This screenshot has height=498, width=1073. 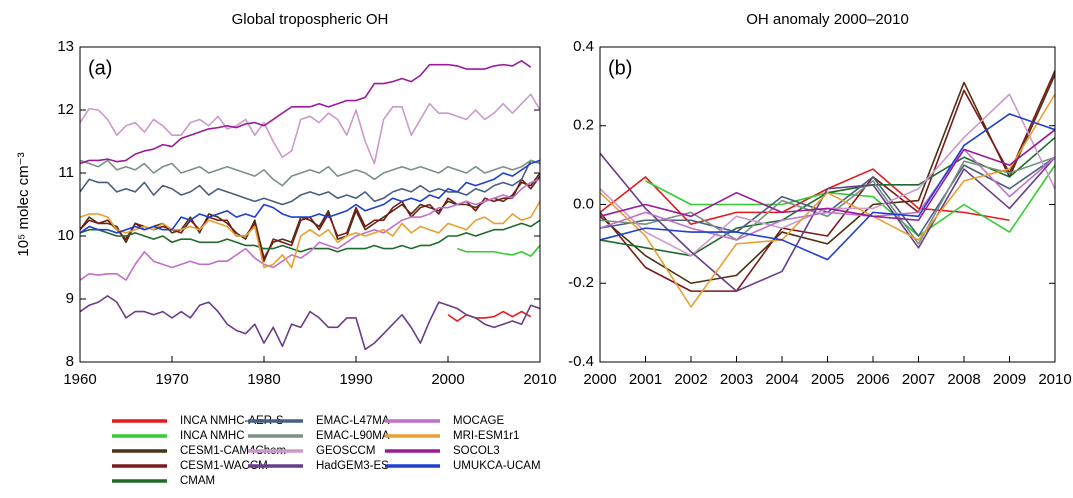 What do you see at coordinates (478, 421) in the screenshot?
I see `legend-label: MOCAGE` at bounding box center [478, 421].